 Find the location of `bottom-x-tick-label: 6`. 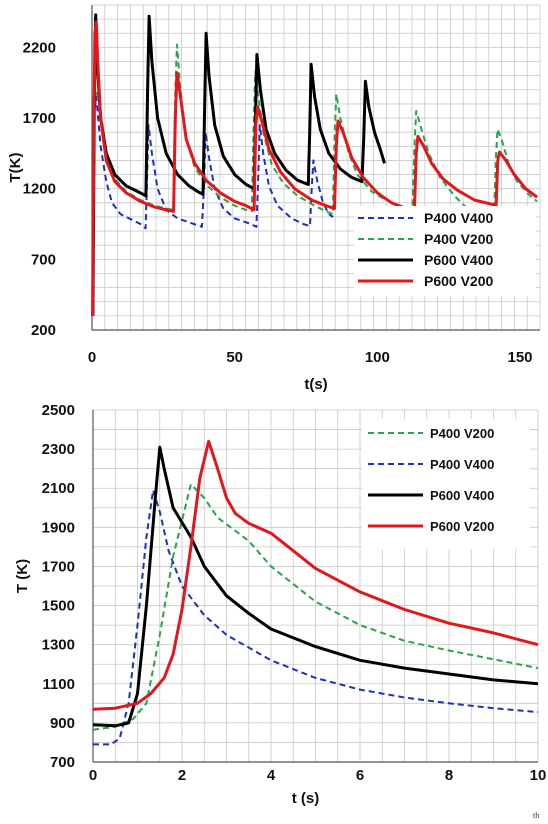

bottom-x-tick-label: 6 is located at coordinates (360, 775).